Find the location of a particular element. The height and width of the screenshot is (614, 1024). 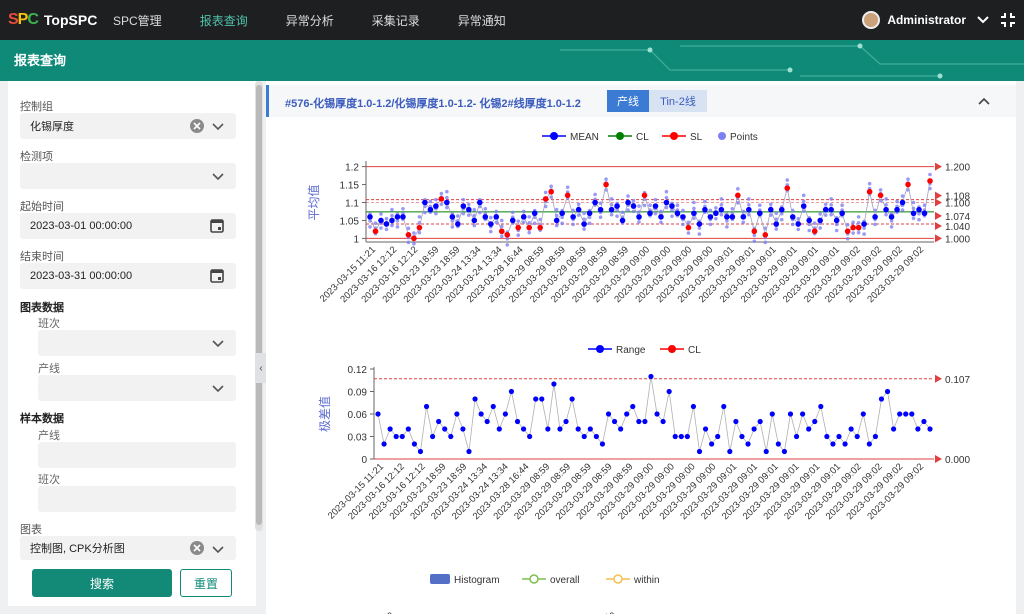

scrollbar-thumb is located at coordinates (259, 305).